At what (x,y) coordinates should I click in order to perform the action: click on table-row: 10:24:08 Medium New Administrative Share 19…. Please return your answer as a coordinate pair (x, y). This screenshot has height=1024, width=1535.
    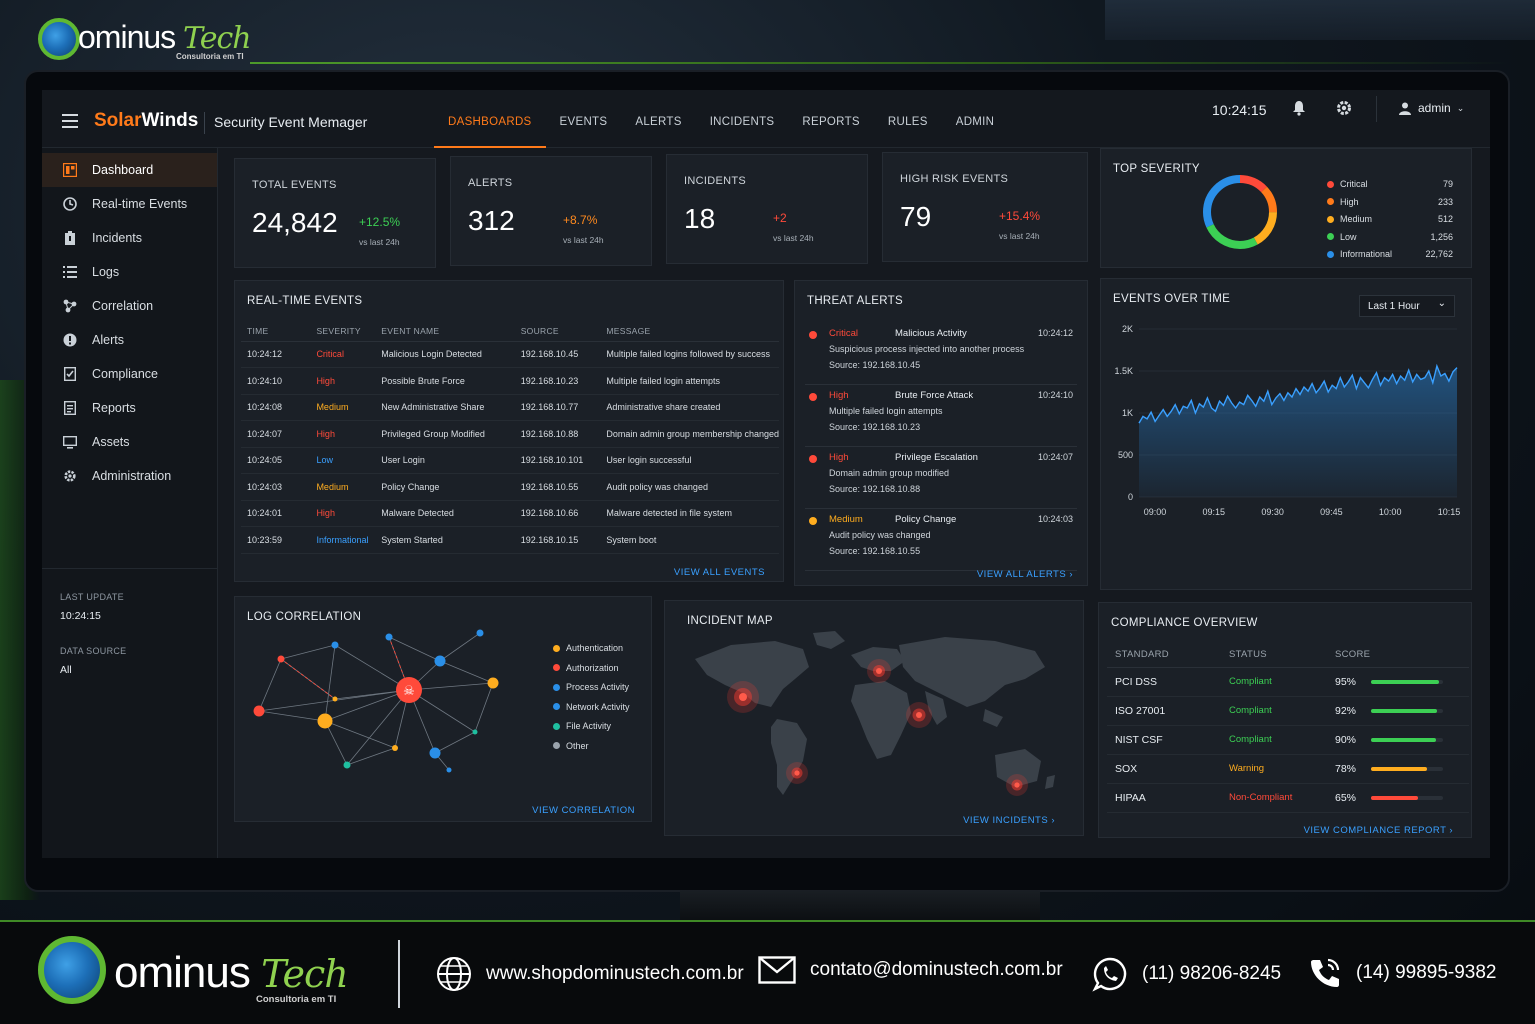
    Looking at the image, I should click on (510, 407).